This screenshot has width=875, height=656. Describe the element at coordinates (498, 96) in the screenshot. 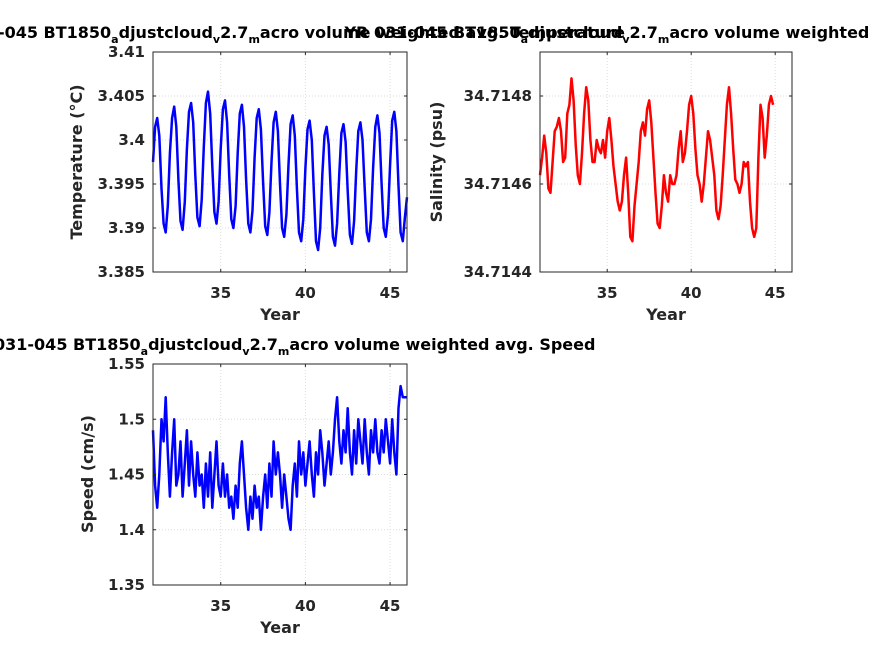

I see `salinity-y-tick-label-2: 34.7148` at that location.